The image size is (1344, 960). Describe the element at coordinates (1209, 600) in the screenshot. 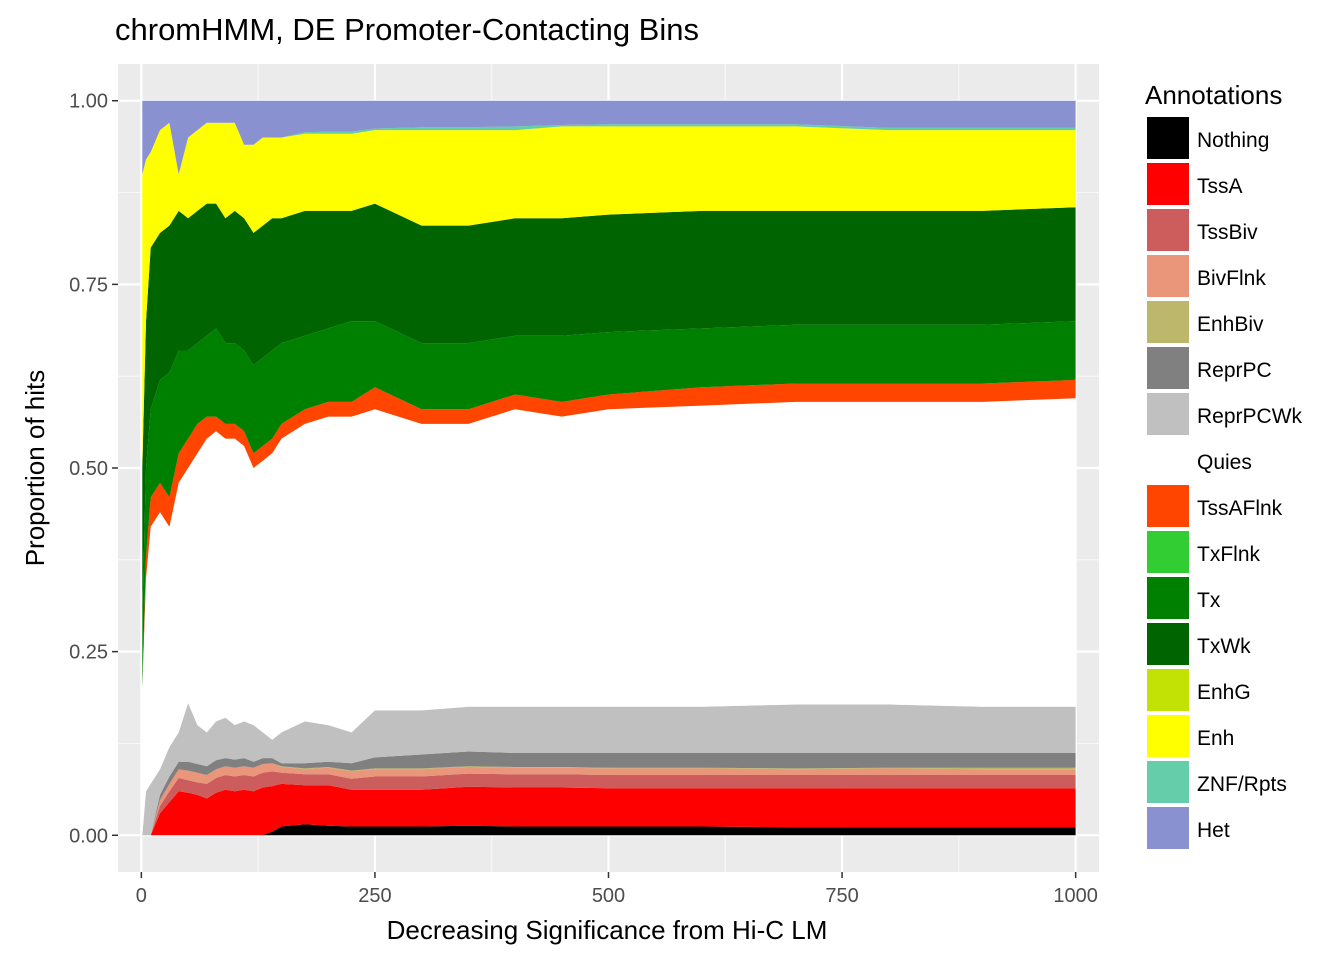

I see `legend-tx-label: Tx` at that location.